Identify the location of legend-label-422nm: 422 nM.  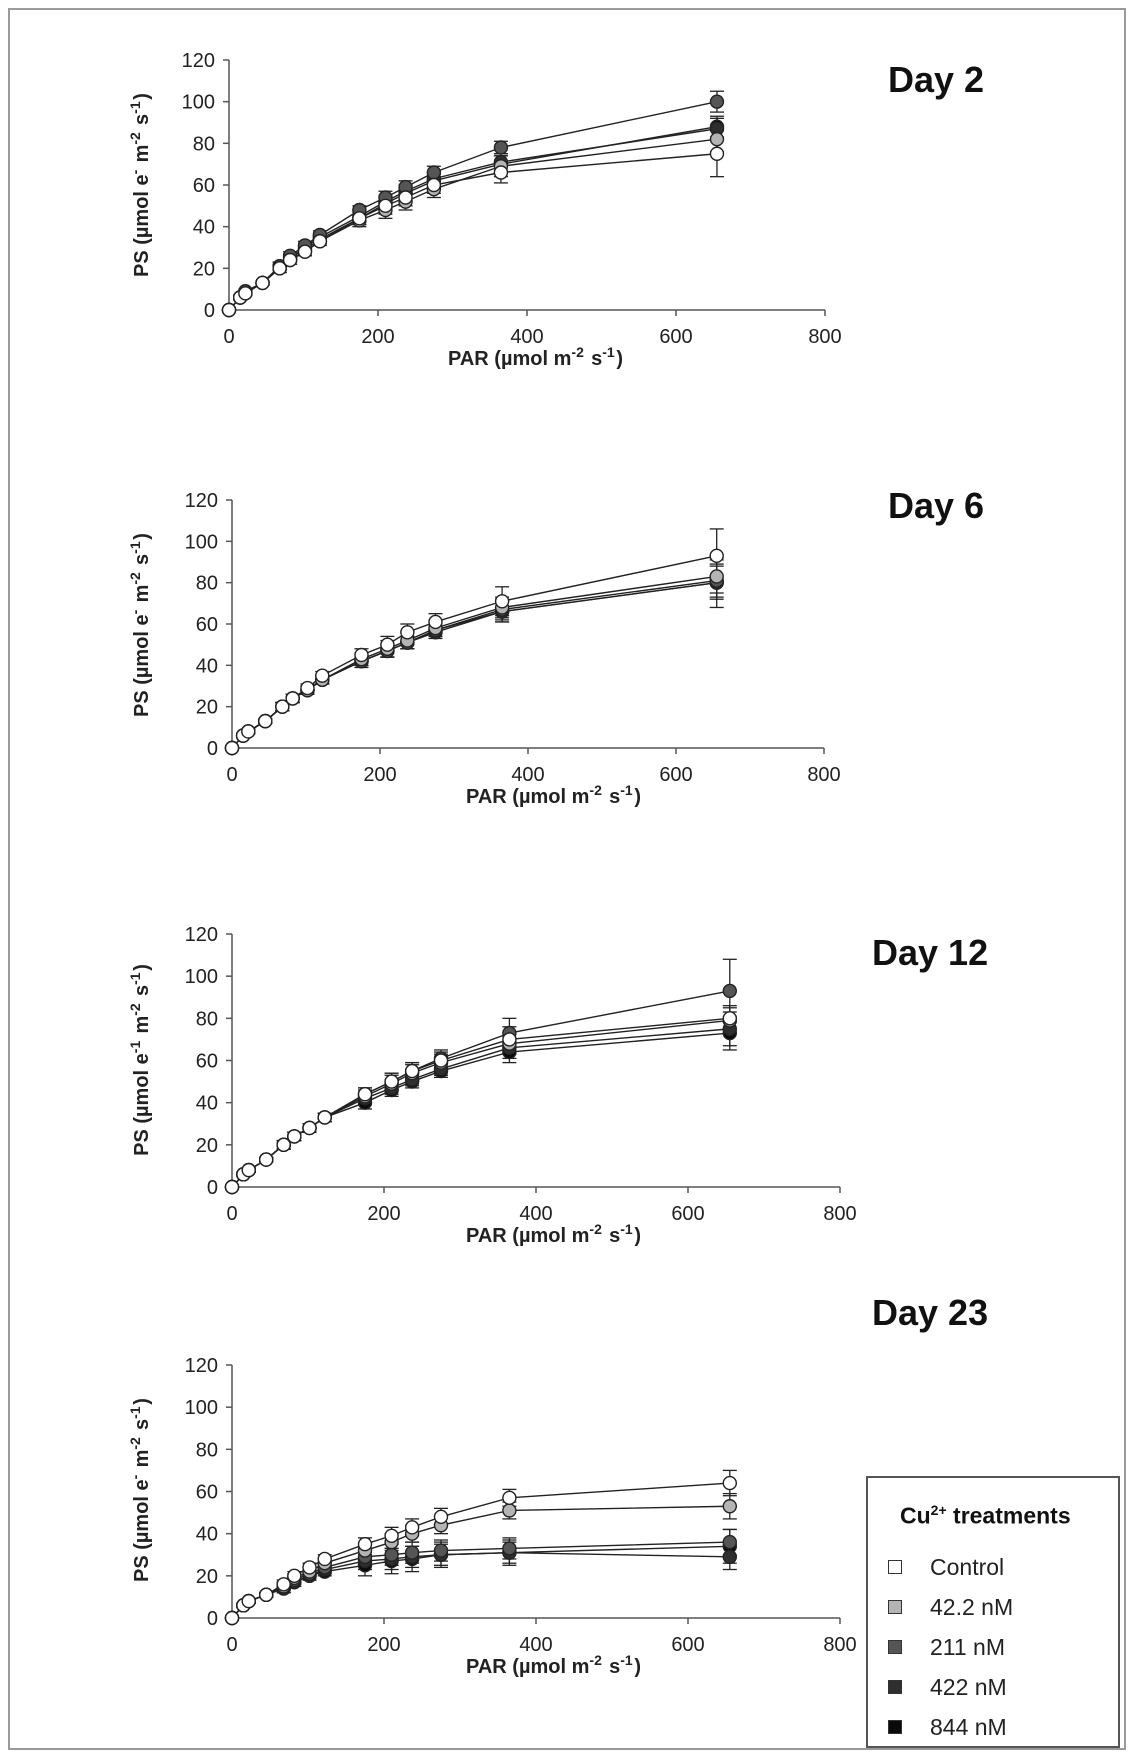
(968, 1686).